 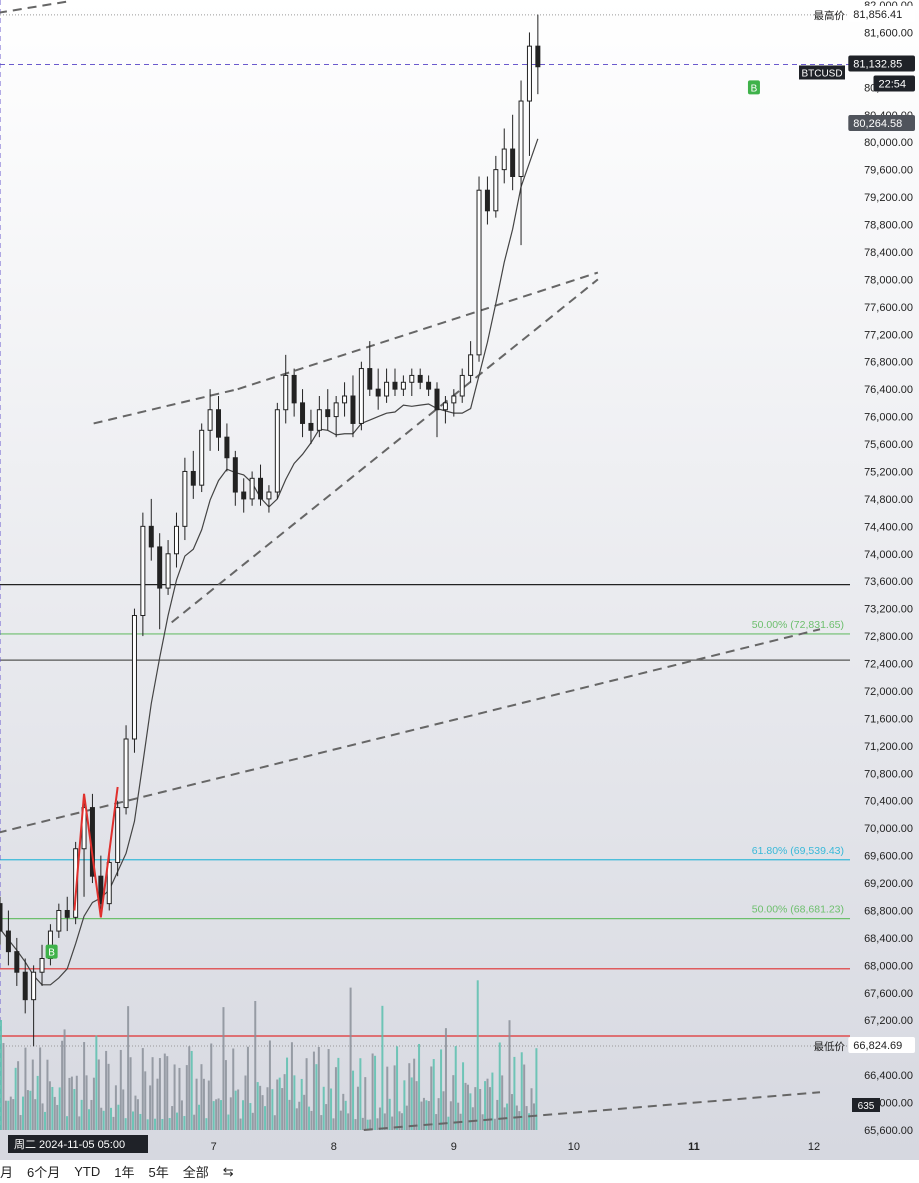 I want to click on buy-marker-box, so click(x=51, y=951).